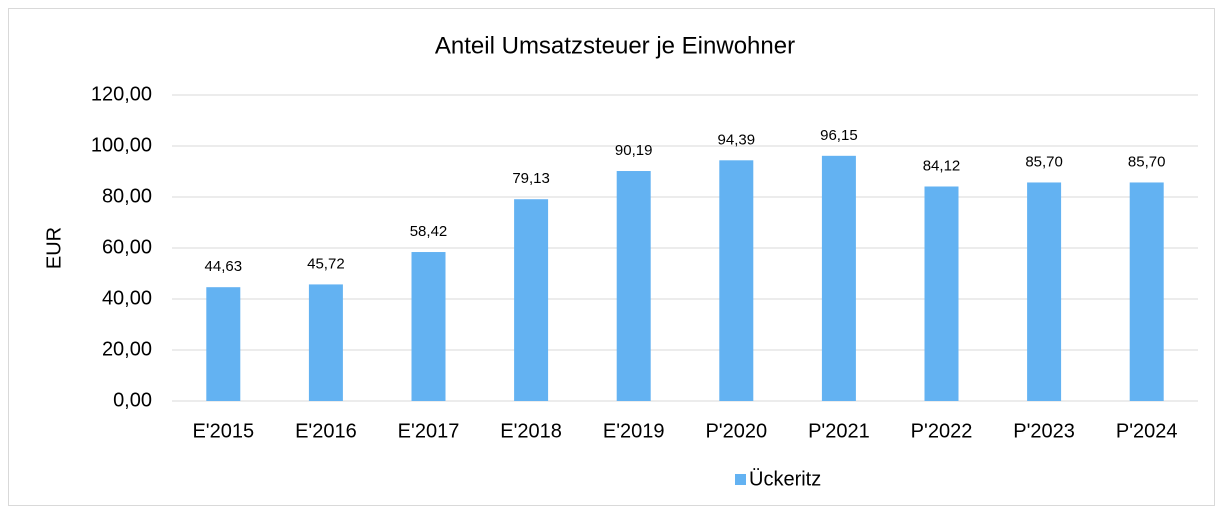 The width and height of the screenshot is (1223, 514). Describe the element at coordinates (634, 431) in the screenshot. I see `x-tick-label: E'2019` at that location.